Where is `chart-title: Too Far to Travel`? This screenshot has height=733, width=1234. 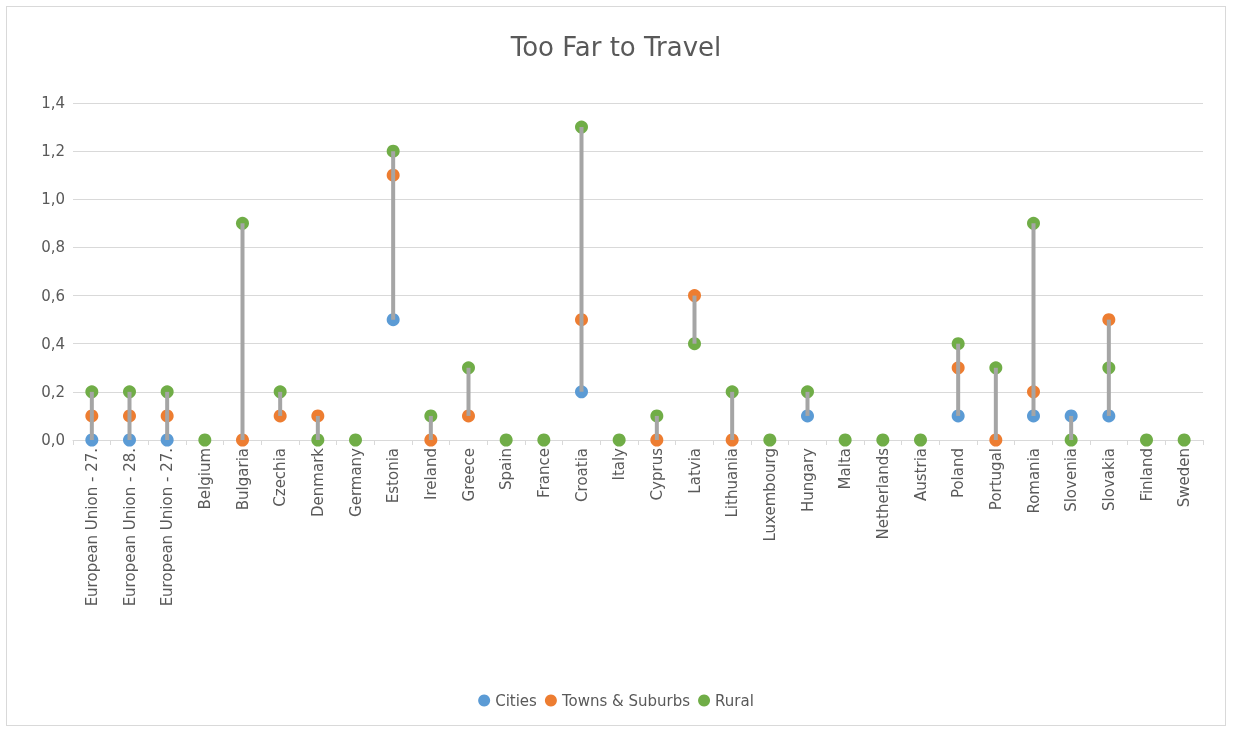 chart-title: Too Far to Travel is located at coordinates (615, 47).